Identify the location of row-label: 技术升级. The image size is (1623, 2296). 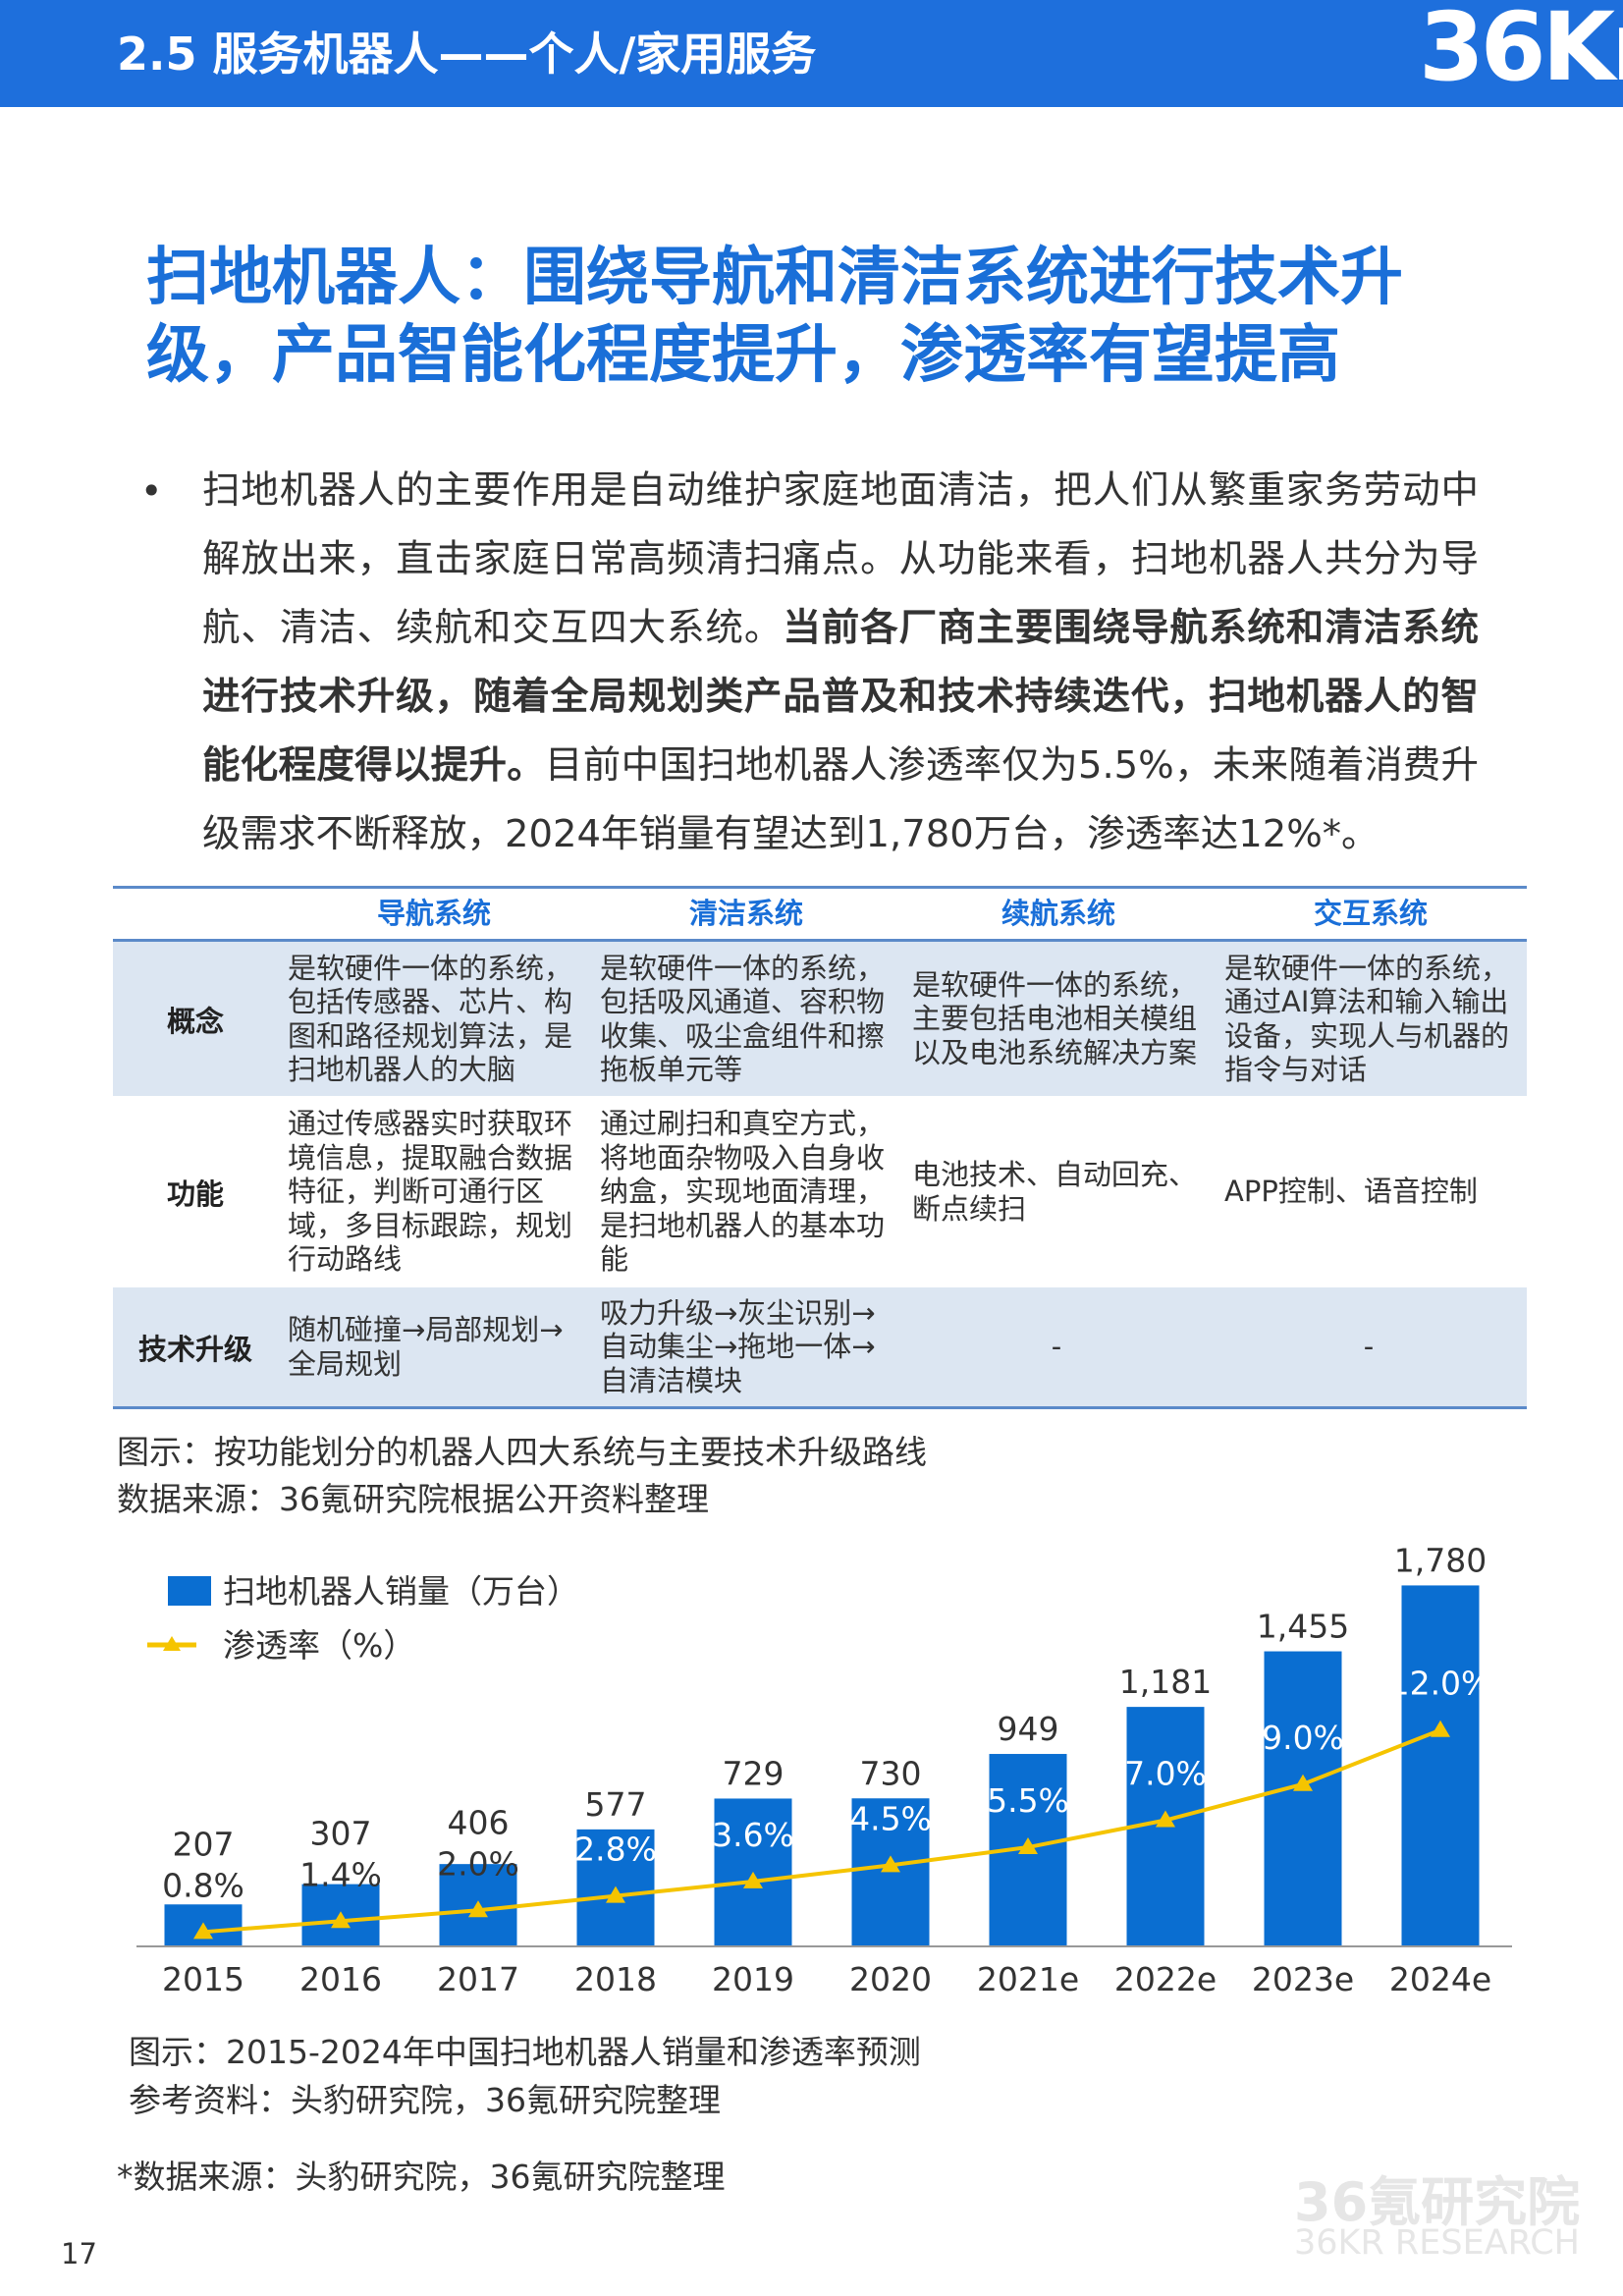
(195, 1349).